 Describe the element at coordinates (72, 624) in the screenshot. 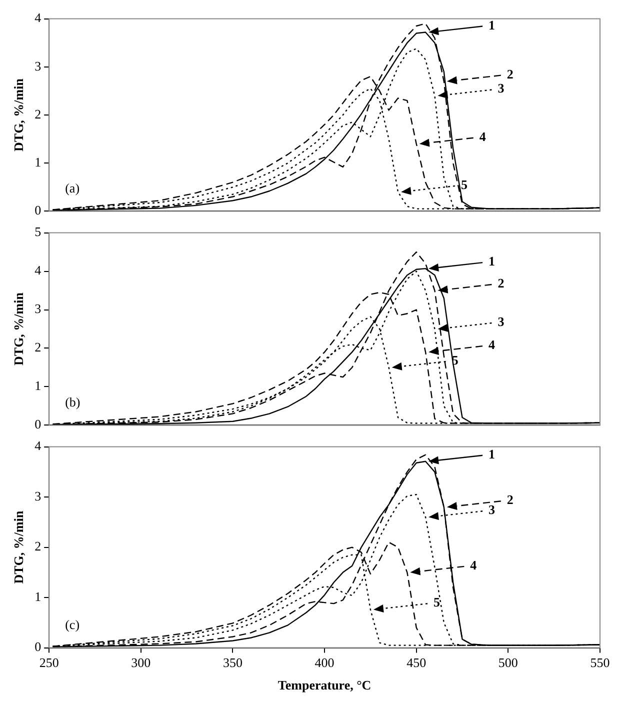

I see `annotation: (c)` at that location.